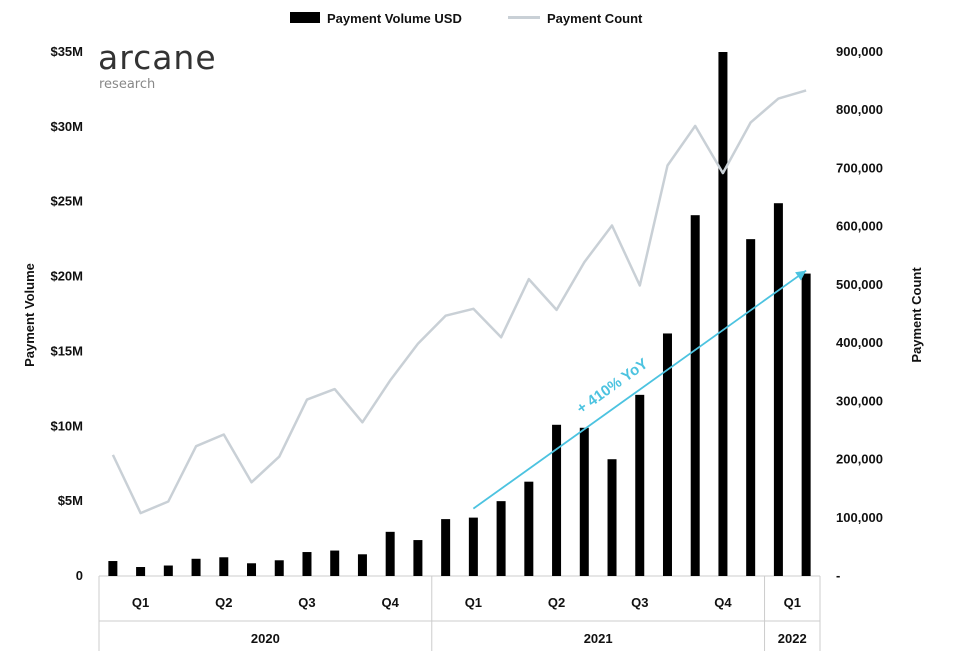  What do you see at coordinates (859, 226) in the screenshot?
I see `y2-tick-label: 600,000` at bounding box center [859, 226].